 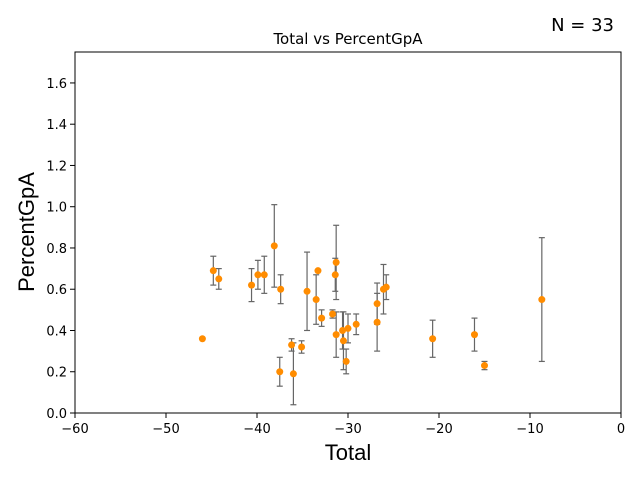 What do you see at coordinates (56, 125) in the screenshot?
I see `y-tick-label: 1.4` at bounding box center [56, 125].